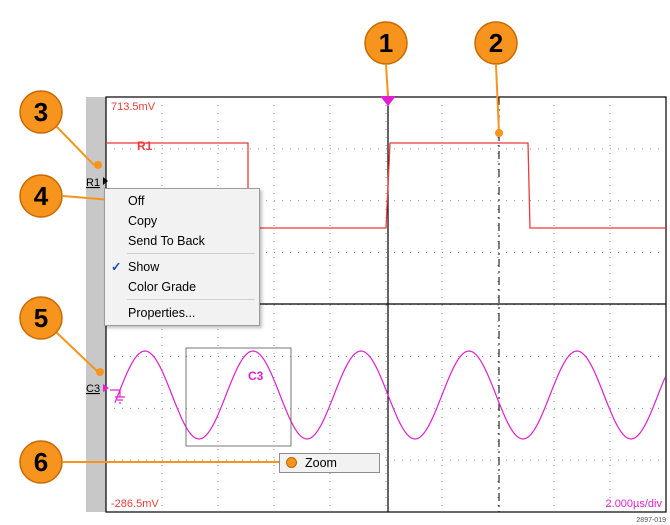 The height and width of the screenshot is (525, 670). Describe the element at coordinates (96, 304) in the screenshot. I see `left-handle-bar` at that location.